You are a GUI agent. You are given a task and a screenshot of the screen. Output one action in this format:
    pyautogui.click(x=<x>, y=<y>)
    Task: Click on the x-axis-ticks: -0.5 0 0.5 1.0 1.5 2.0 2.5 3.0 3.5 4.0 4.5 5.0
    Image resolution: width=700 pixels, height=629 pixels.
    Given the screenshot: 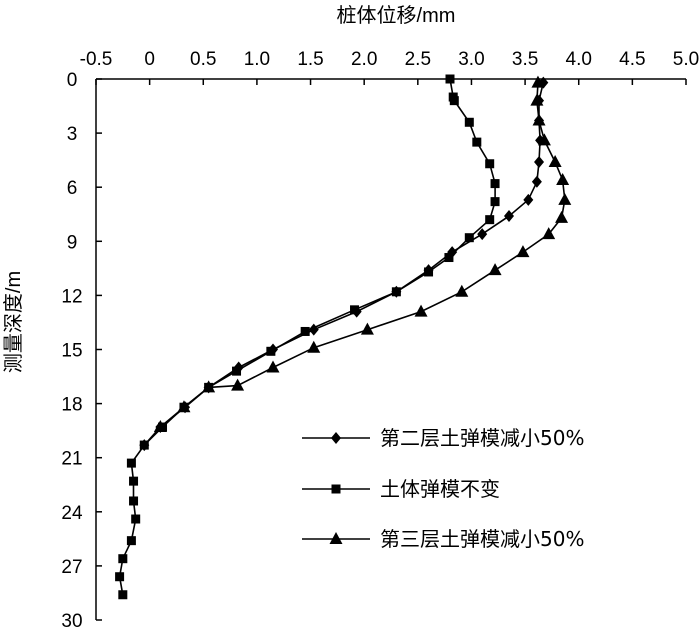 What is the action you would take?
    pyautogui.click(x=389, y=67)
    